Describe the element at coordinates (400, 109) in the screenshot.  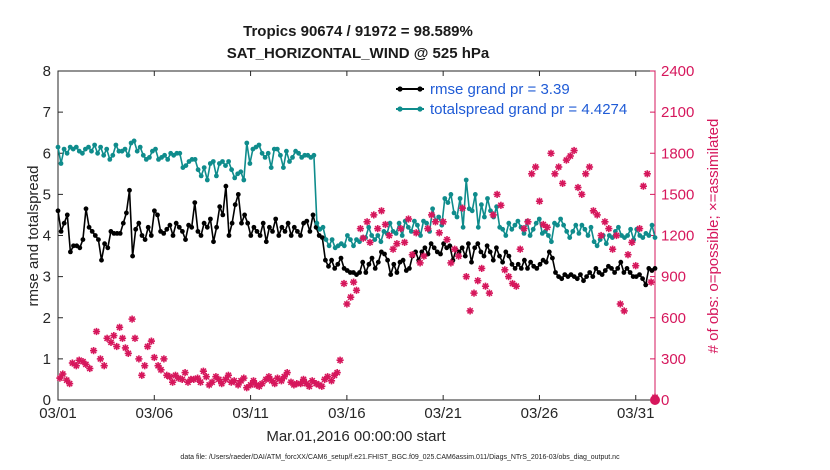
I see `legend-spread-marker` at that location.